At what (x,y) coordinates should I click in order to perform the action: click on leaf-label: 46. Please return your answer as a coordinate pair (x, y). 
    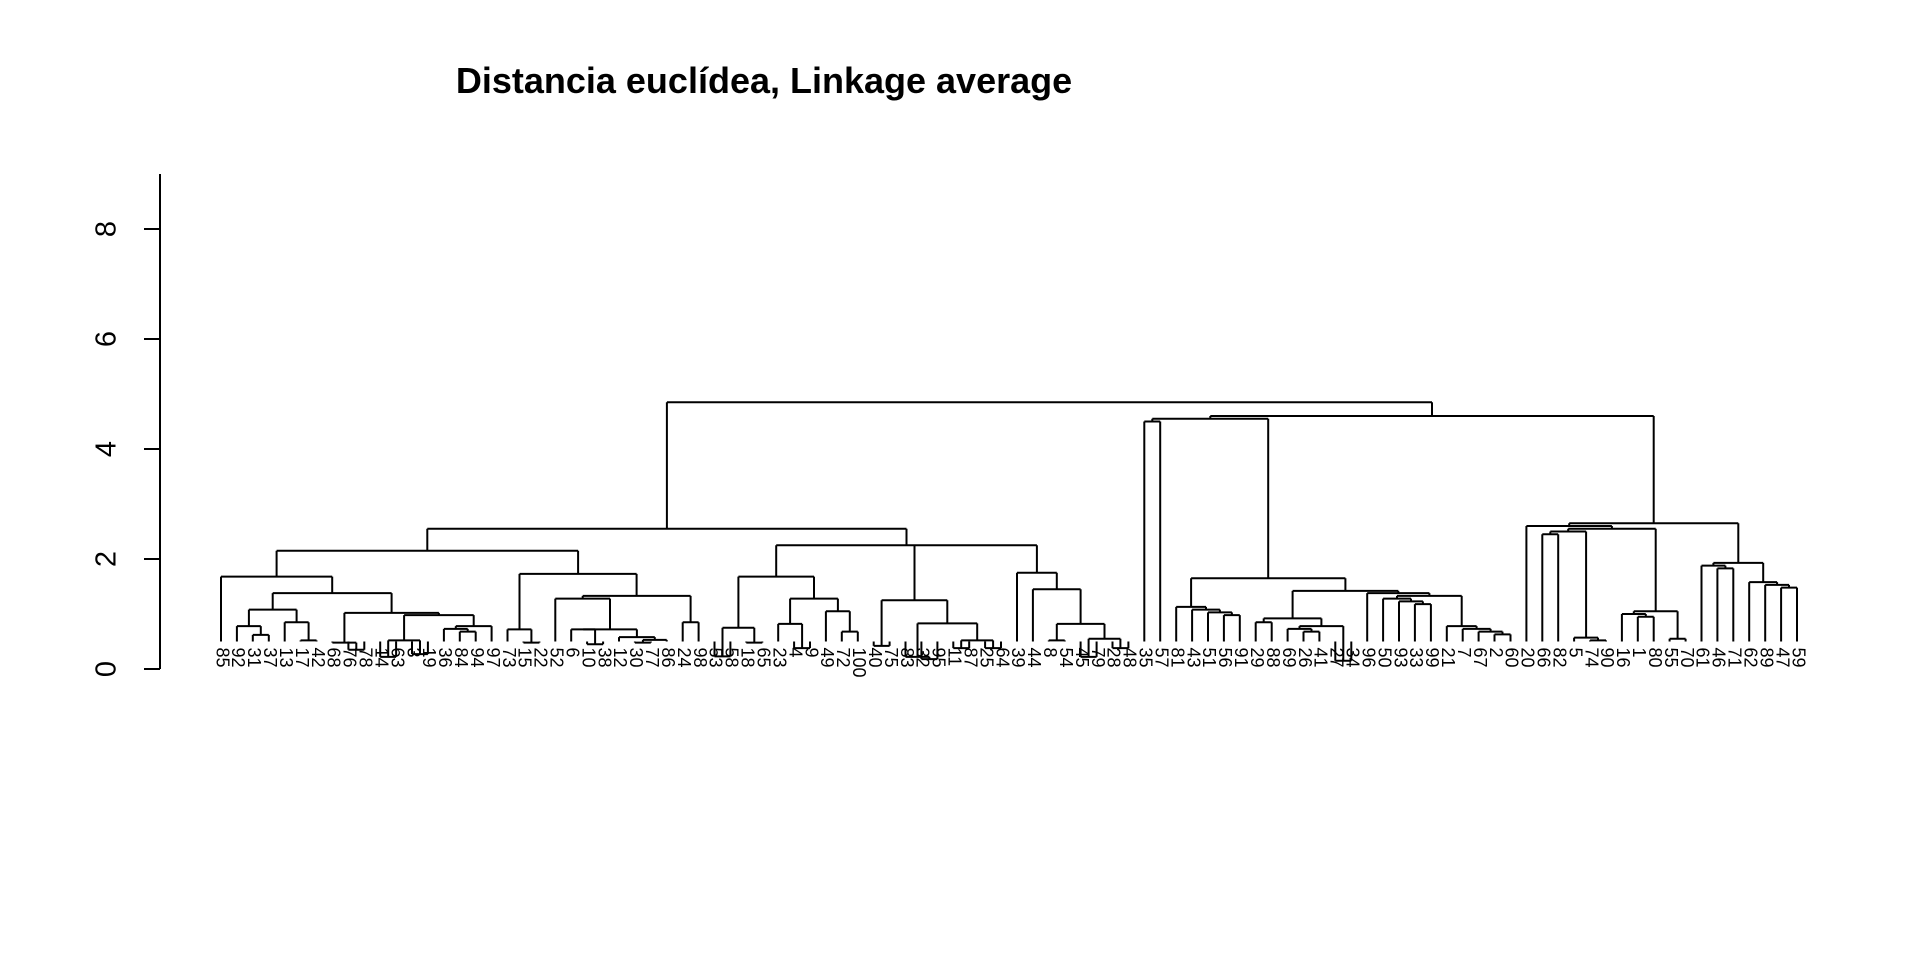
    Looking at the image, I should click on (1719, 658).